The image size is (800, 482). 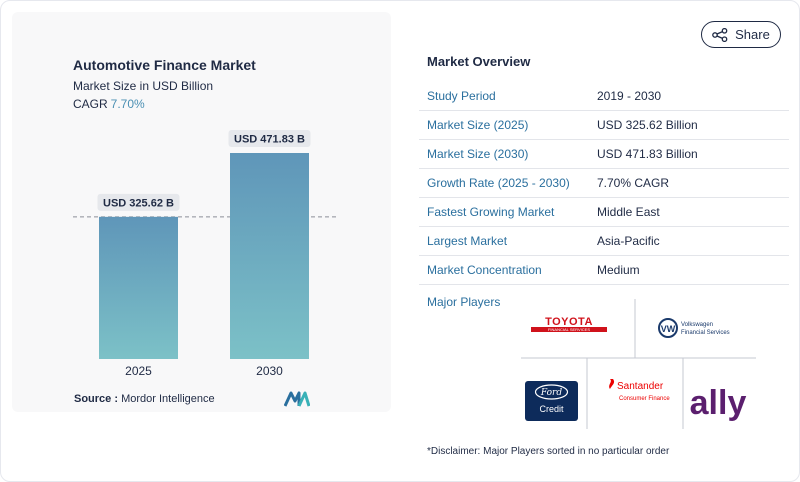 I want to click on share-icon, so click(x=720, y=34).